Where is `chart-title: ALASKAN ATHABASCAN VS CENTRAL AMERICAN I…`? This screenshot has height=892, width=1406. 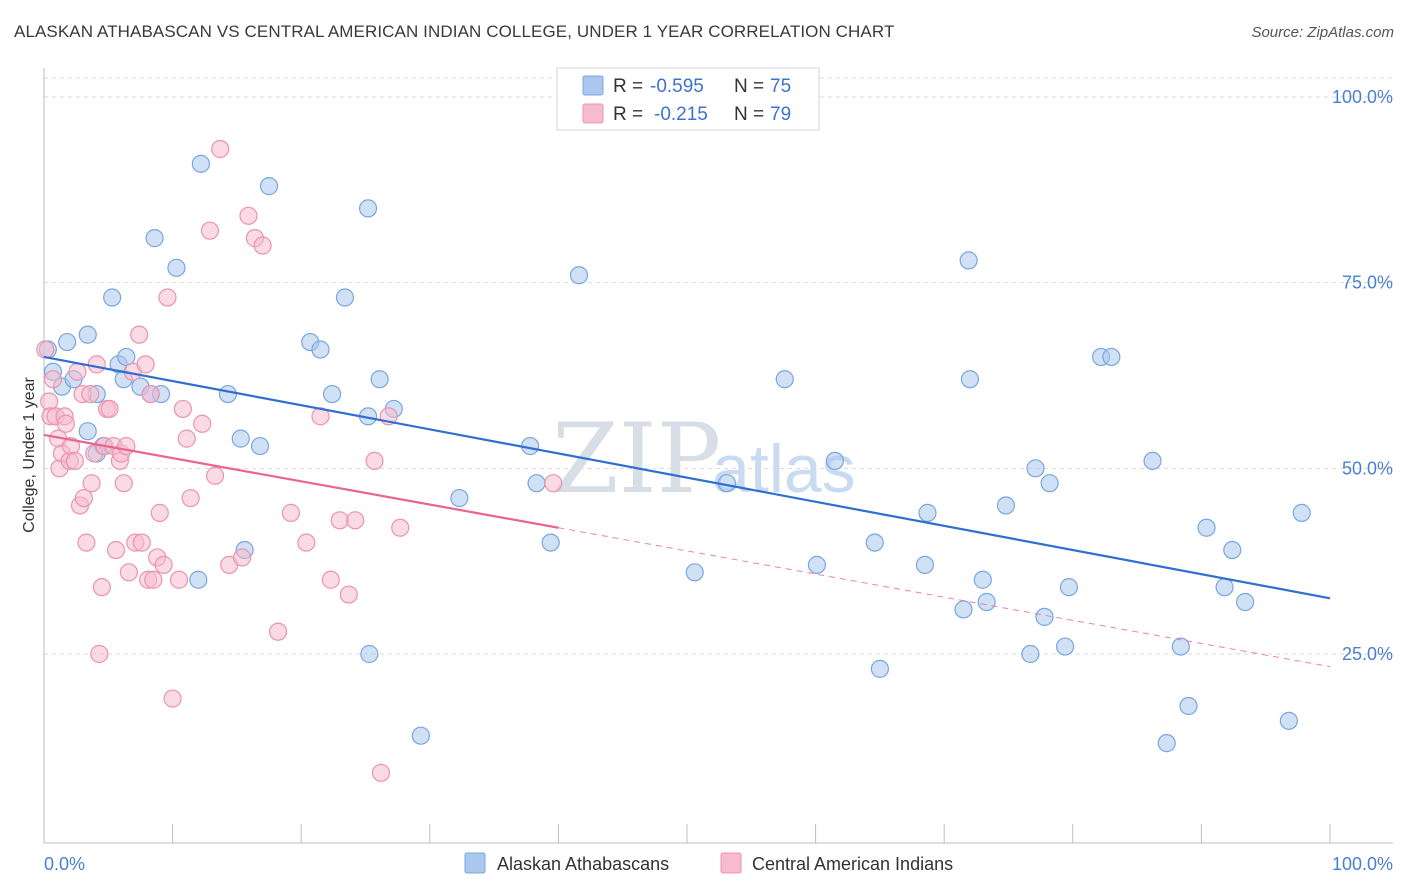
chart-title: ALASKAN ATHABASCAN VS CENTRAL AMERICAN I… is located at coordinates (454, 31).